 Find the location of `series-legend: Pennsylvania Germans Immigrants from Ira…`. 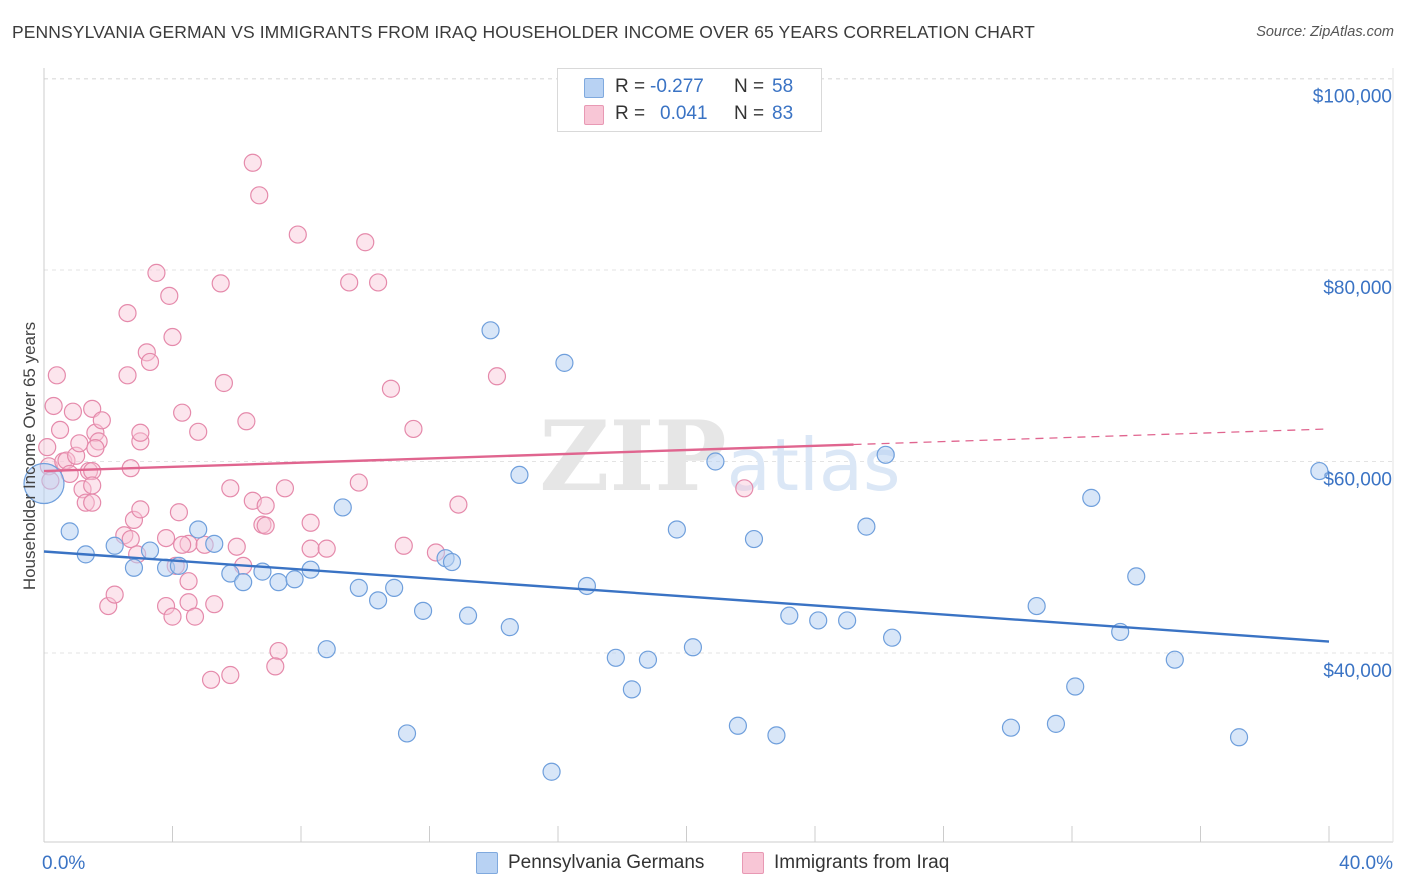

series-legend: Pennsylvania Germans Immigrants from Ira… is located at coordinates (703, 865).